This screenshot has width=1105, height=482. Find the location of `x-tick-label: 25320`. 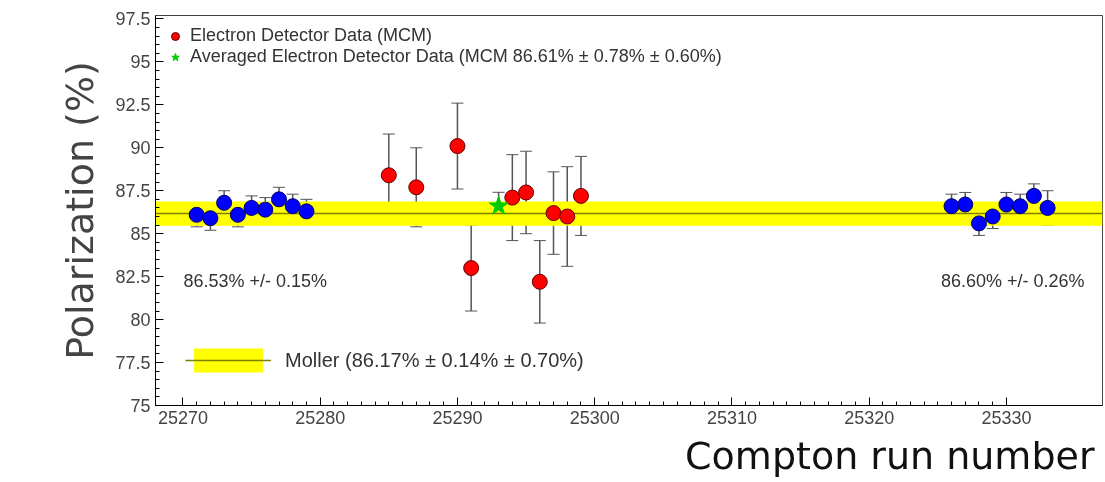

x-tick-label: 25320 is located at coordinates (869, 417).